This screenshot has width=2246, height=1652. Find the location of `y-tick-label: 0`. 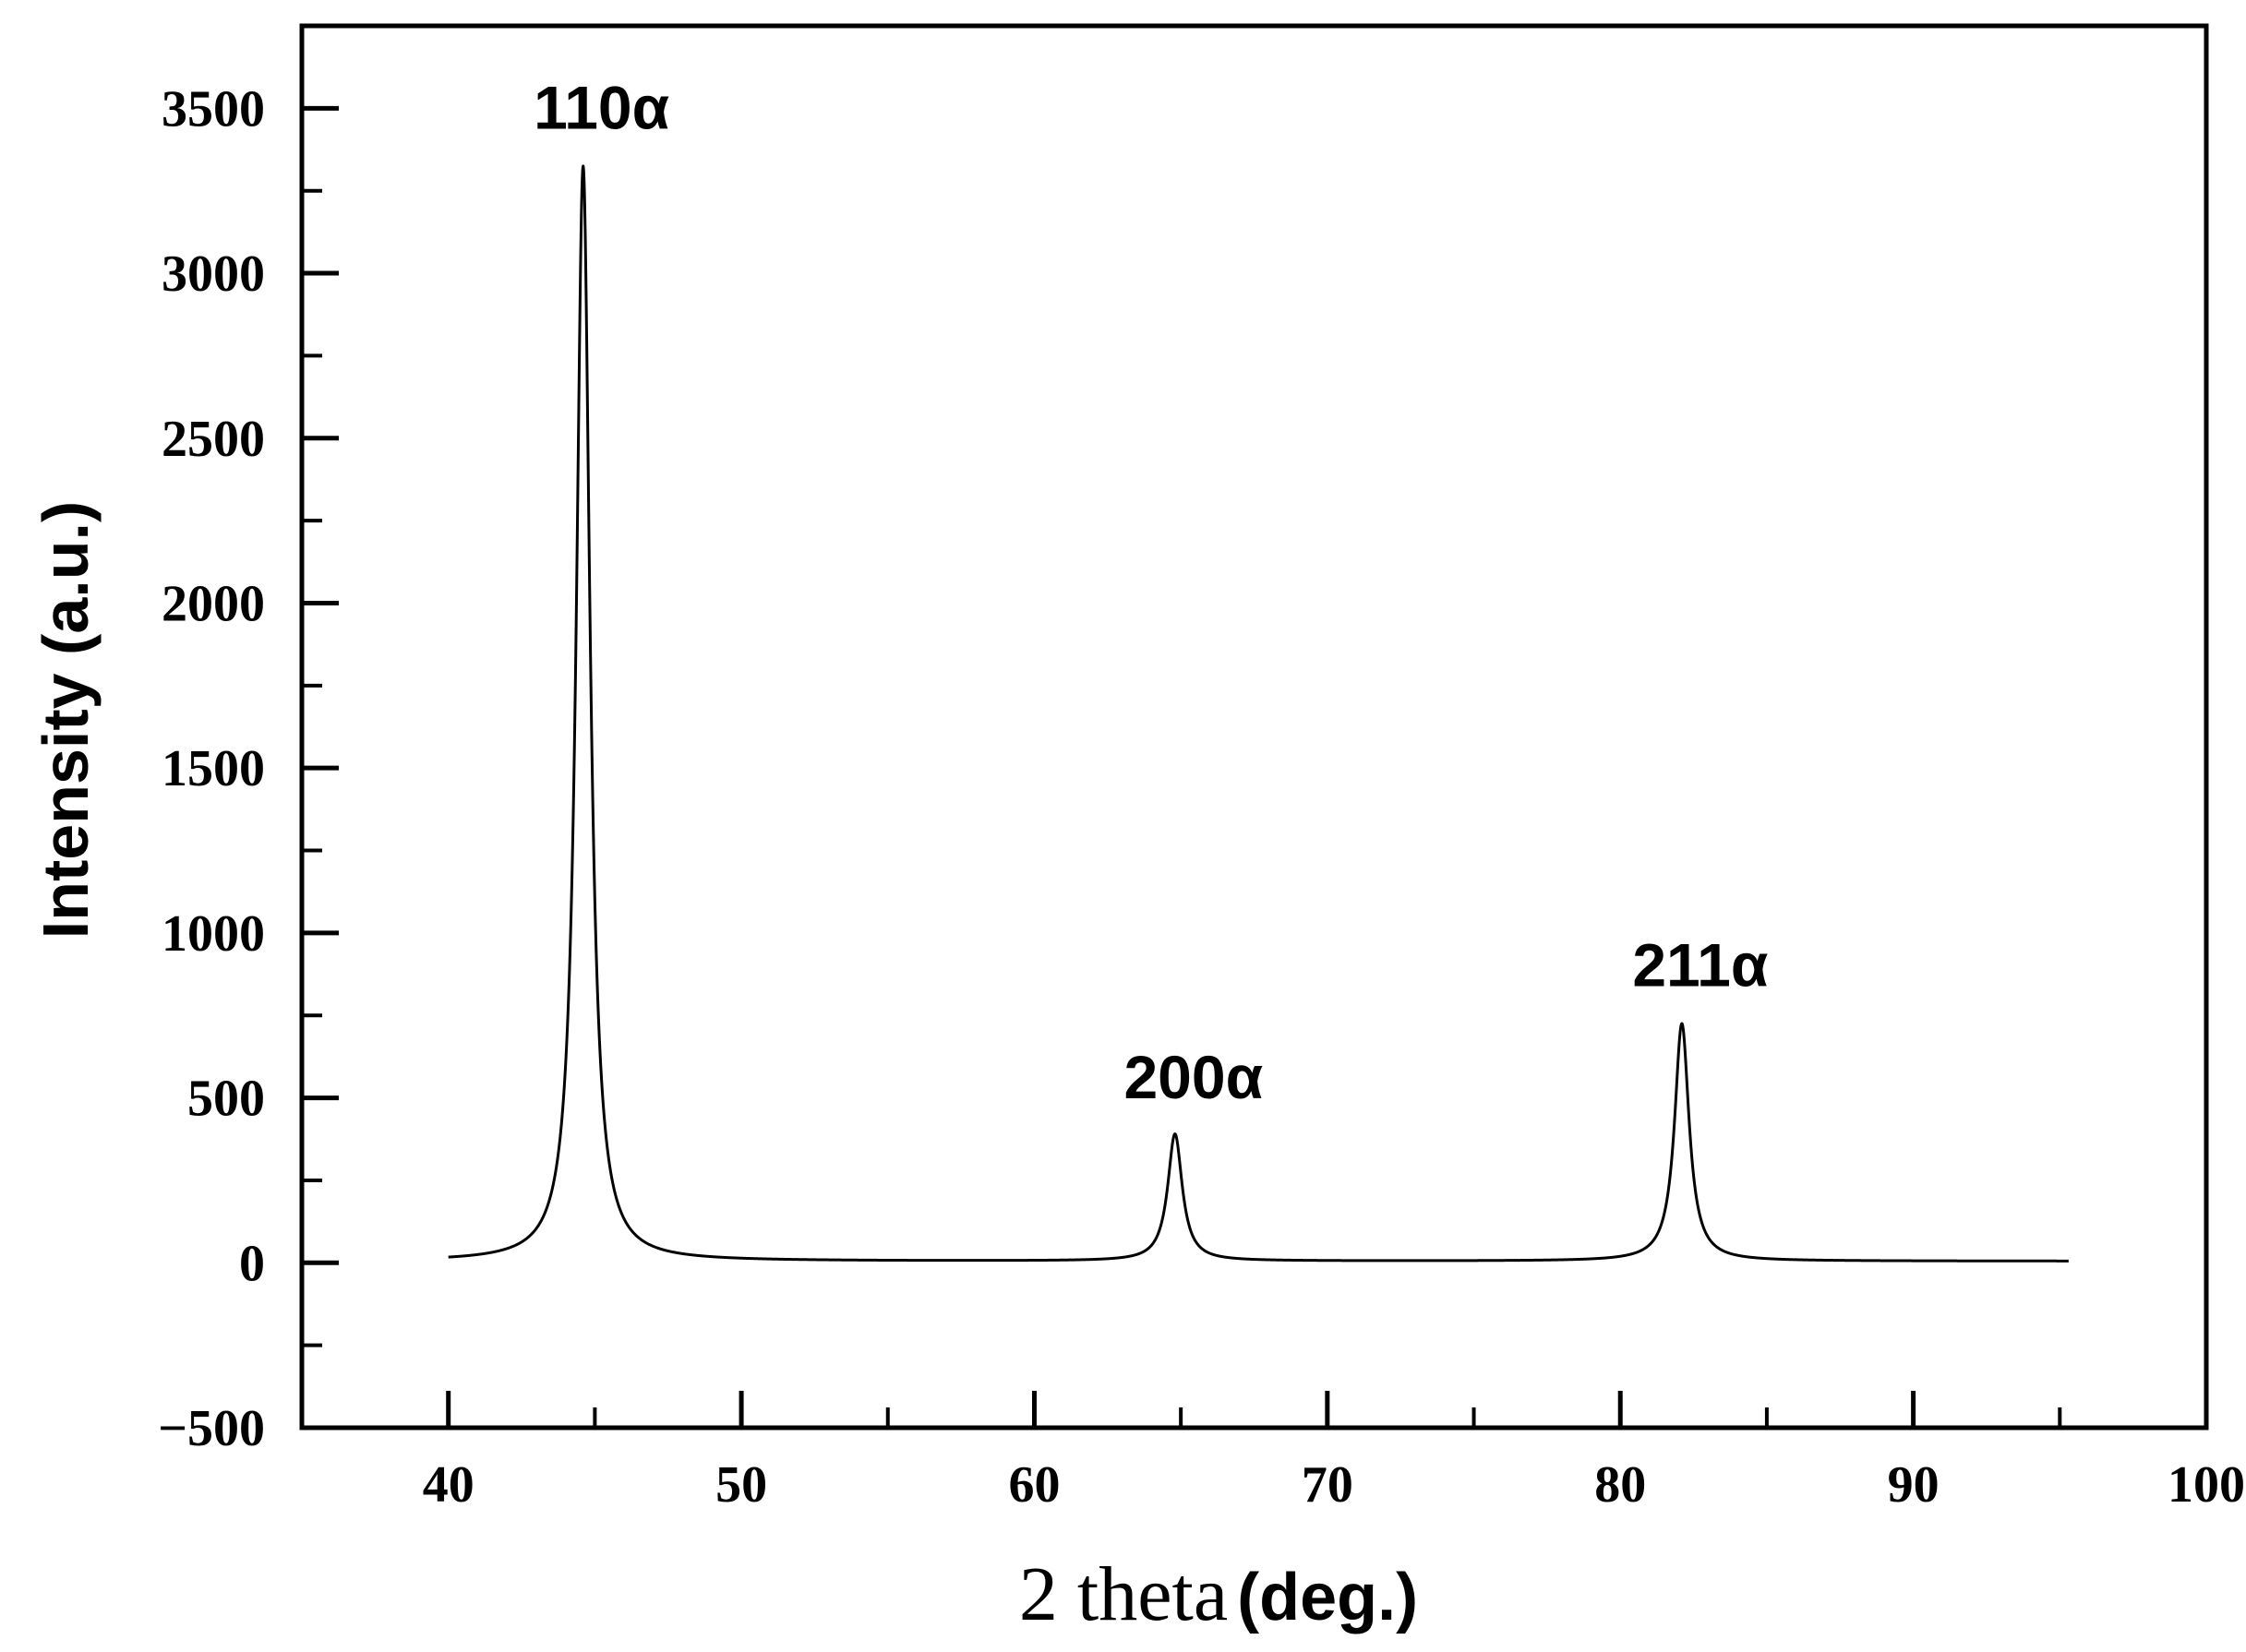

y-tick-label: 0 is located at coordinates (252, 1264).